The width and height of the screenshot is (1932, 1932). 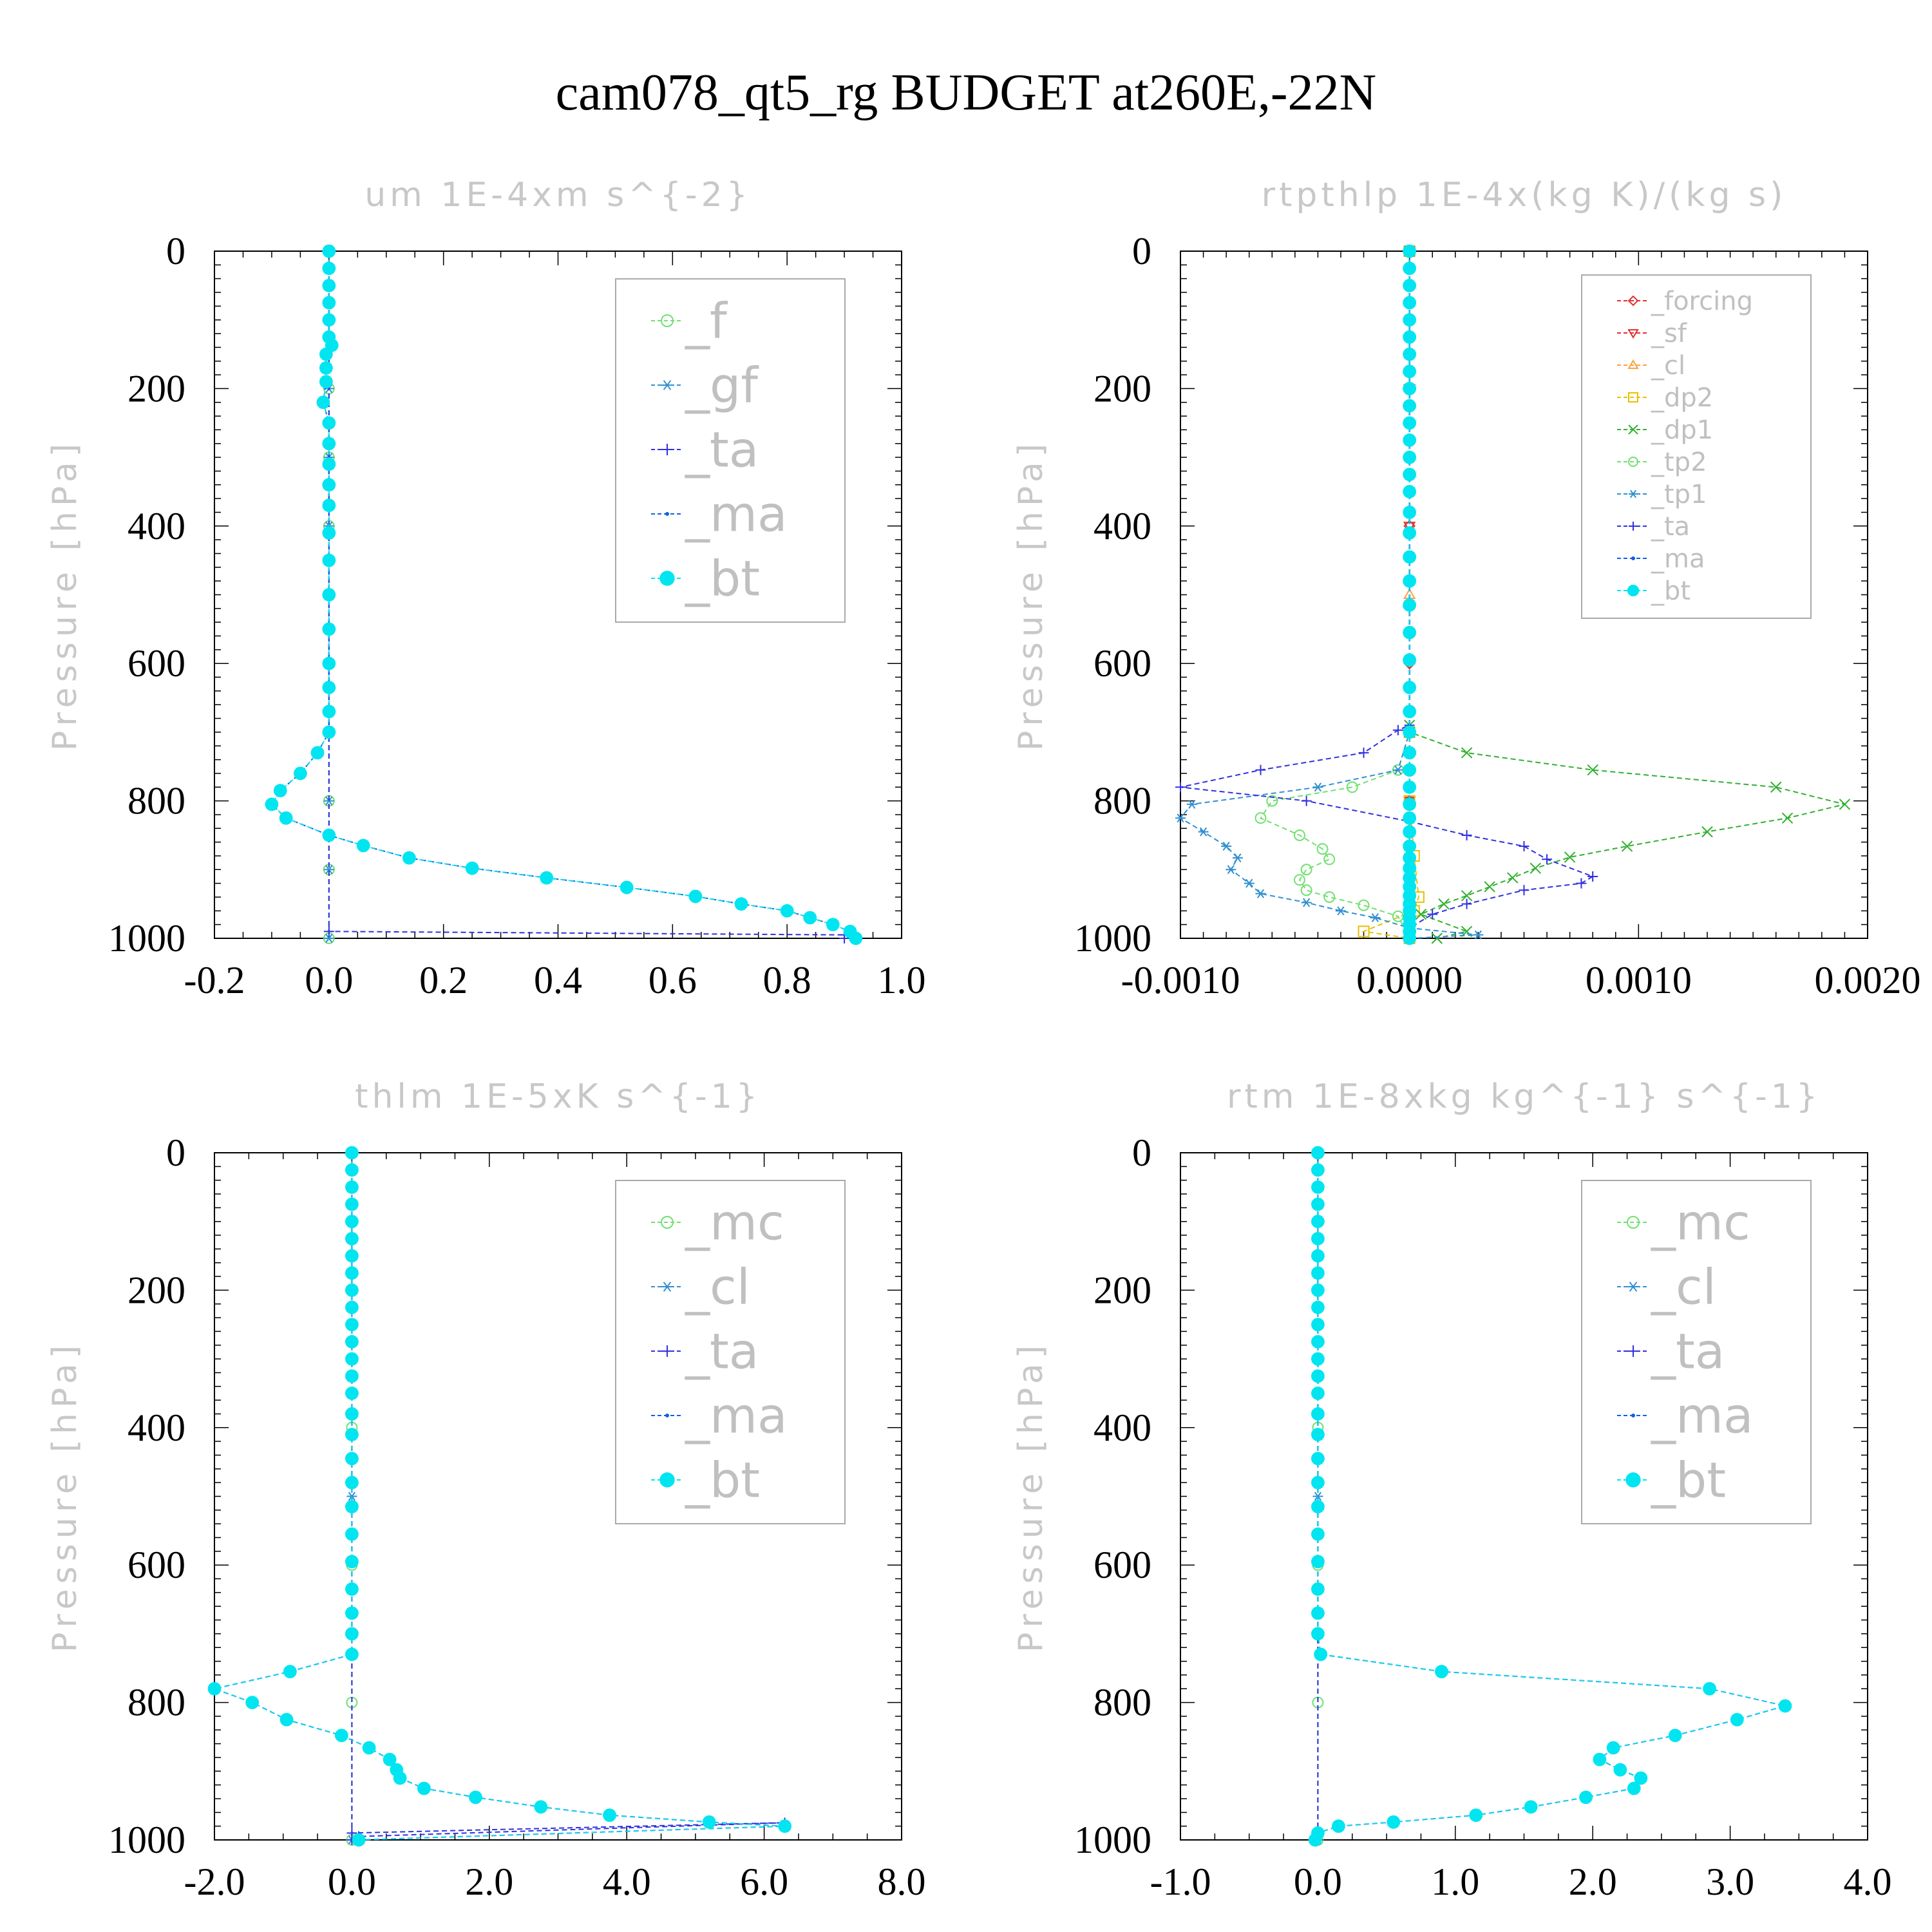 I want to click on panel-title-3: thlm 1E-5xK s^{-1}, so click(x=558, y=1096).